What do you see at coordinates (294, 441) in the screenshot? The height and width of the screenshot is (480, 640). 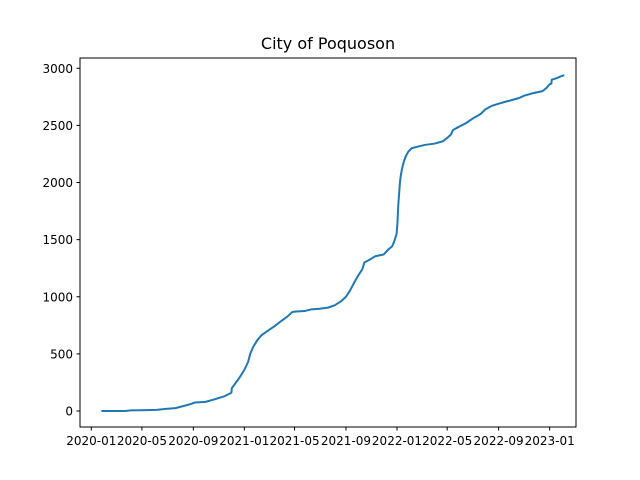 I see `x-tick-label: 2021-05` at bounding box center [294, 441].